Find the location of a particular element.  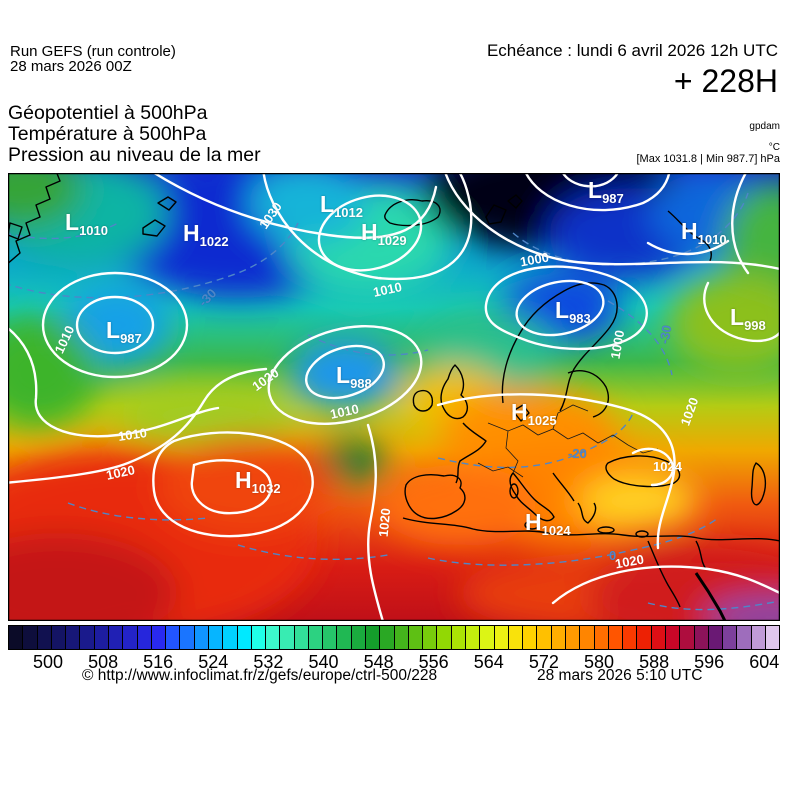

colorbar-tick-580: 580 is located at coordinates (599, 662).